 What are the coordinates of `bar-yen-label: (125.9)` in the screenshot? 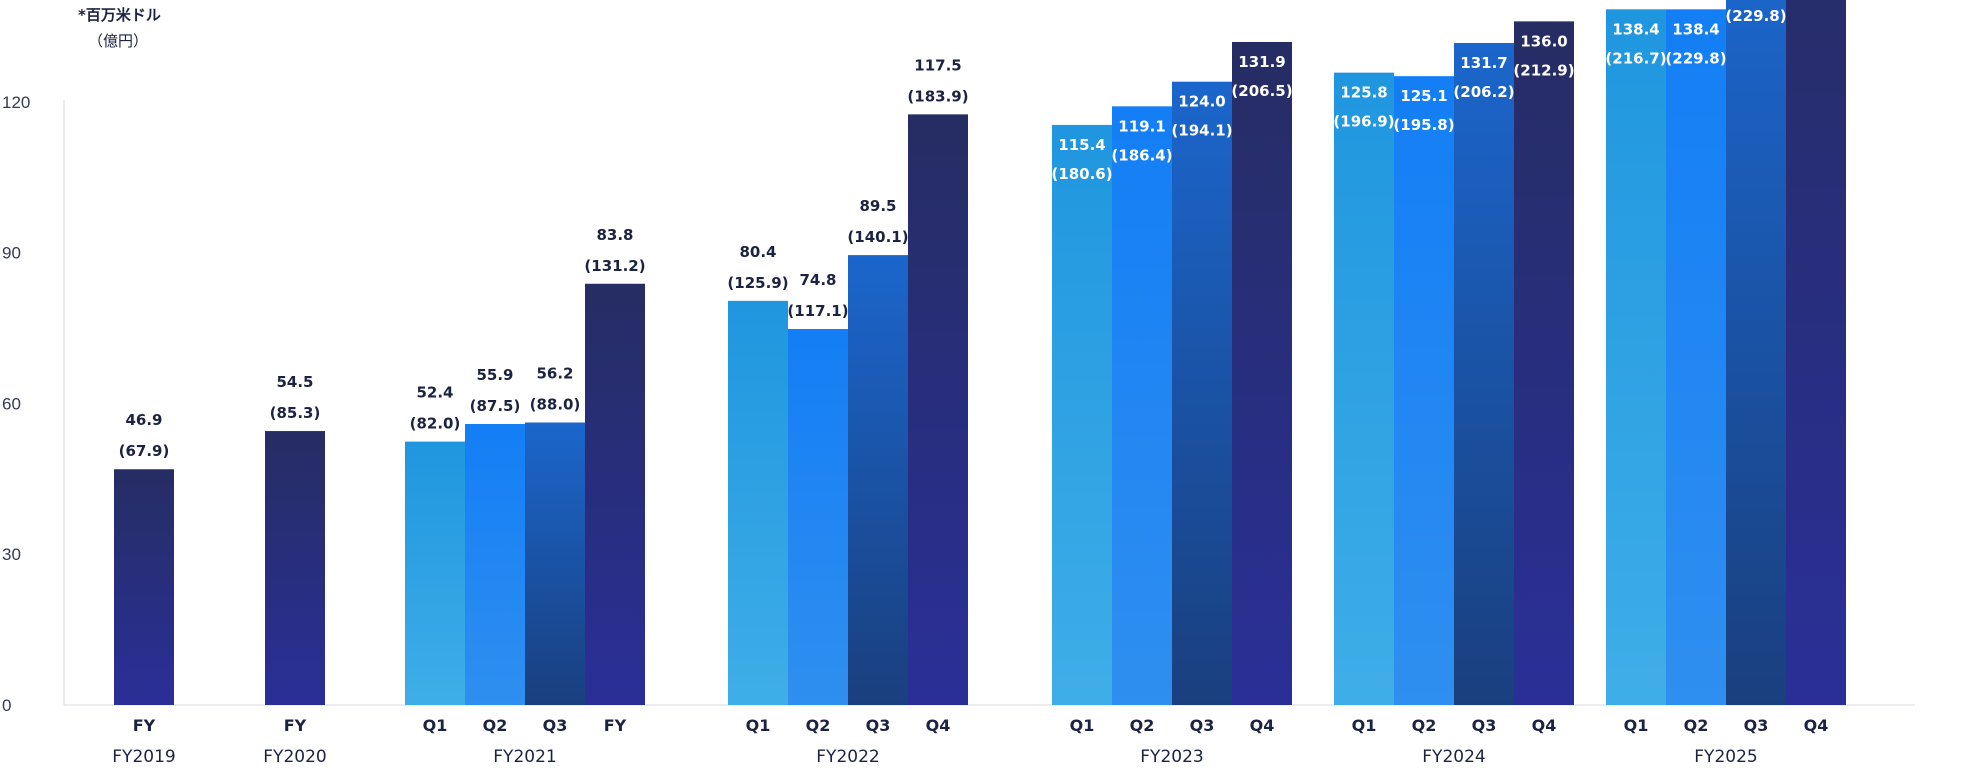 It's located at (757, 283).